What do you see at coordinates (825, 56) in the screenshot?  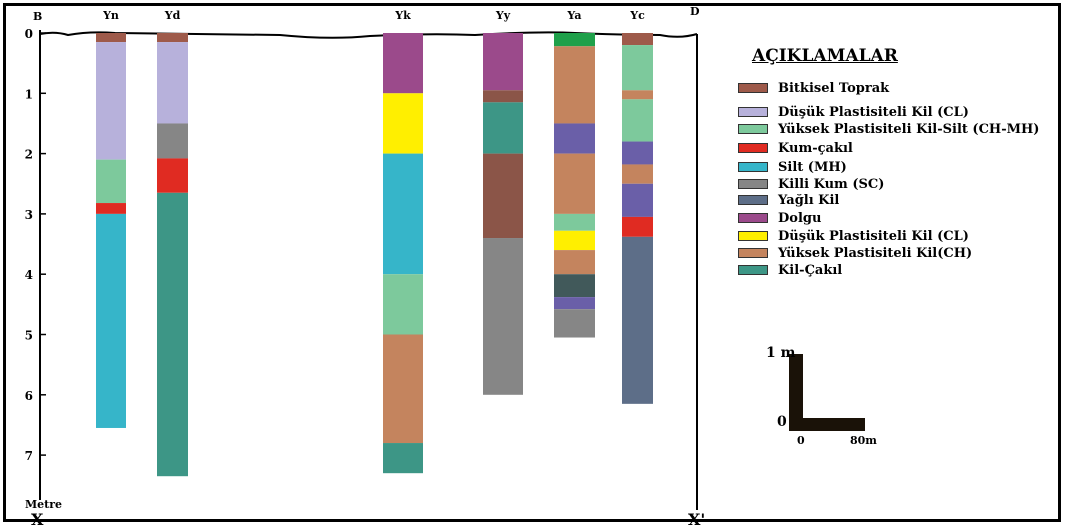 I see `legend-title: AÇIKLAMALAR` at bounding box center [825, 56].